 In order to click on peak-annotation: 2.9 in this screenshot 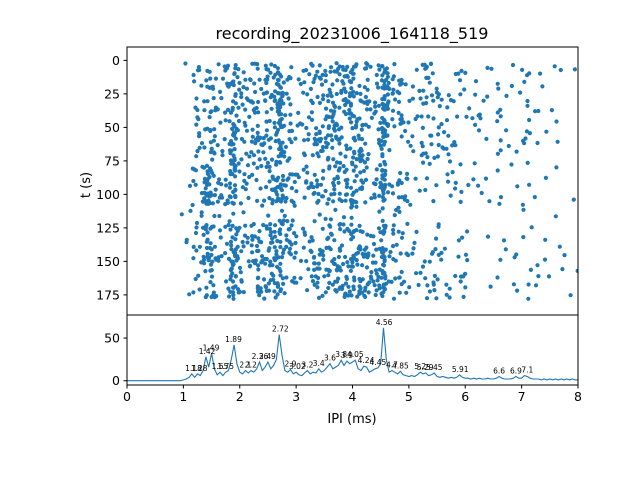, I will do `click(291, 364)`.